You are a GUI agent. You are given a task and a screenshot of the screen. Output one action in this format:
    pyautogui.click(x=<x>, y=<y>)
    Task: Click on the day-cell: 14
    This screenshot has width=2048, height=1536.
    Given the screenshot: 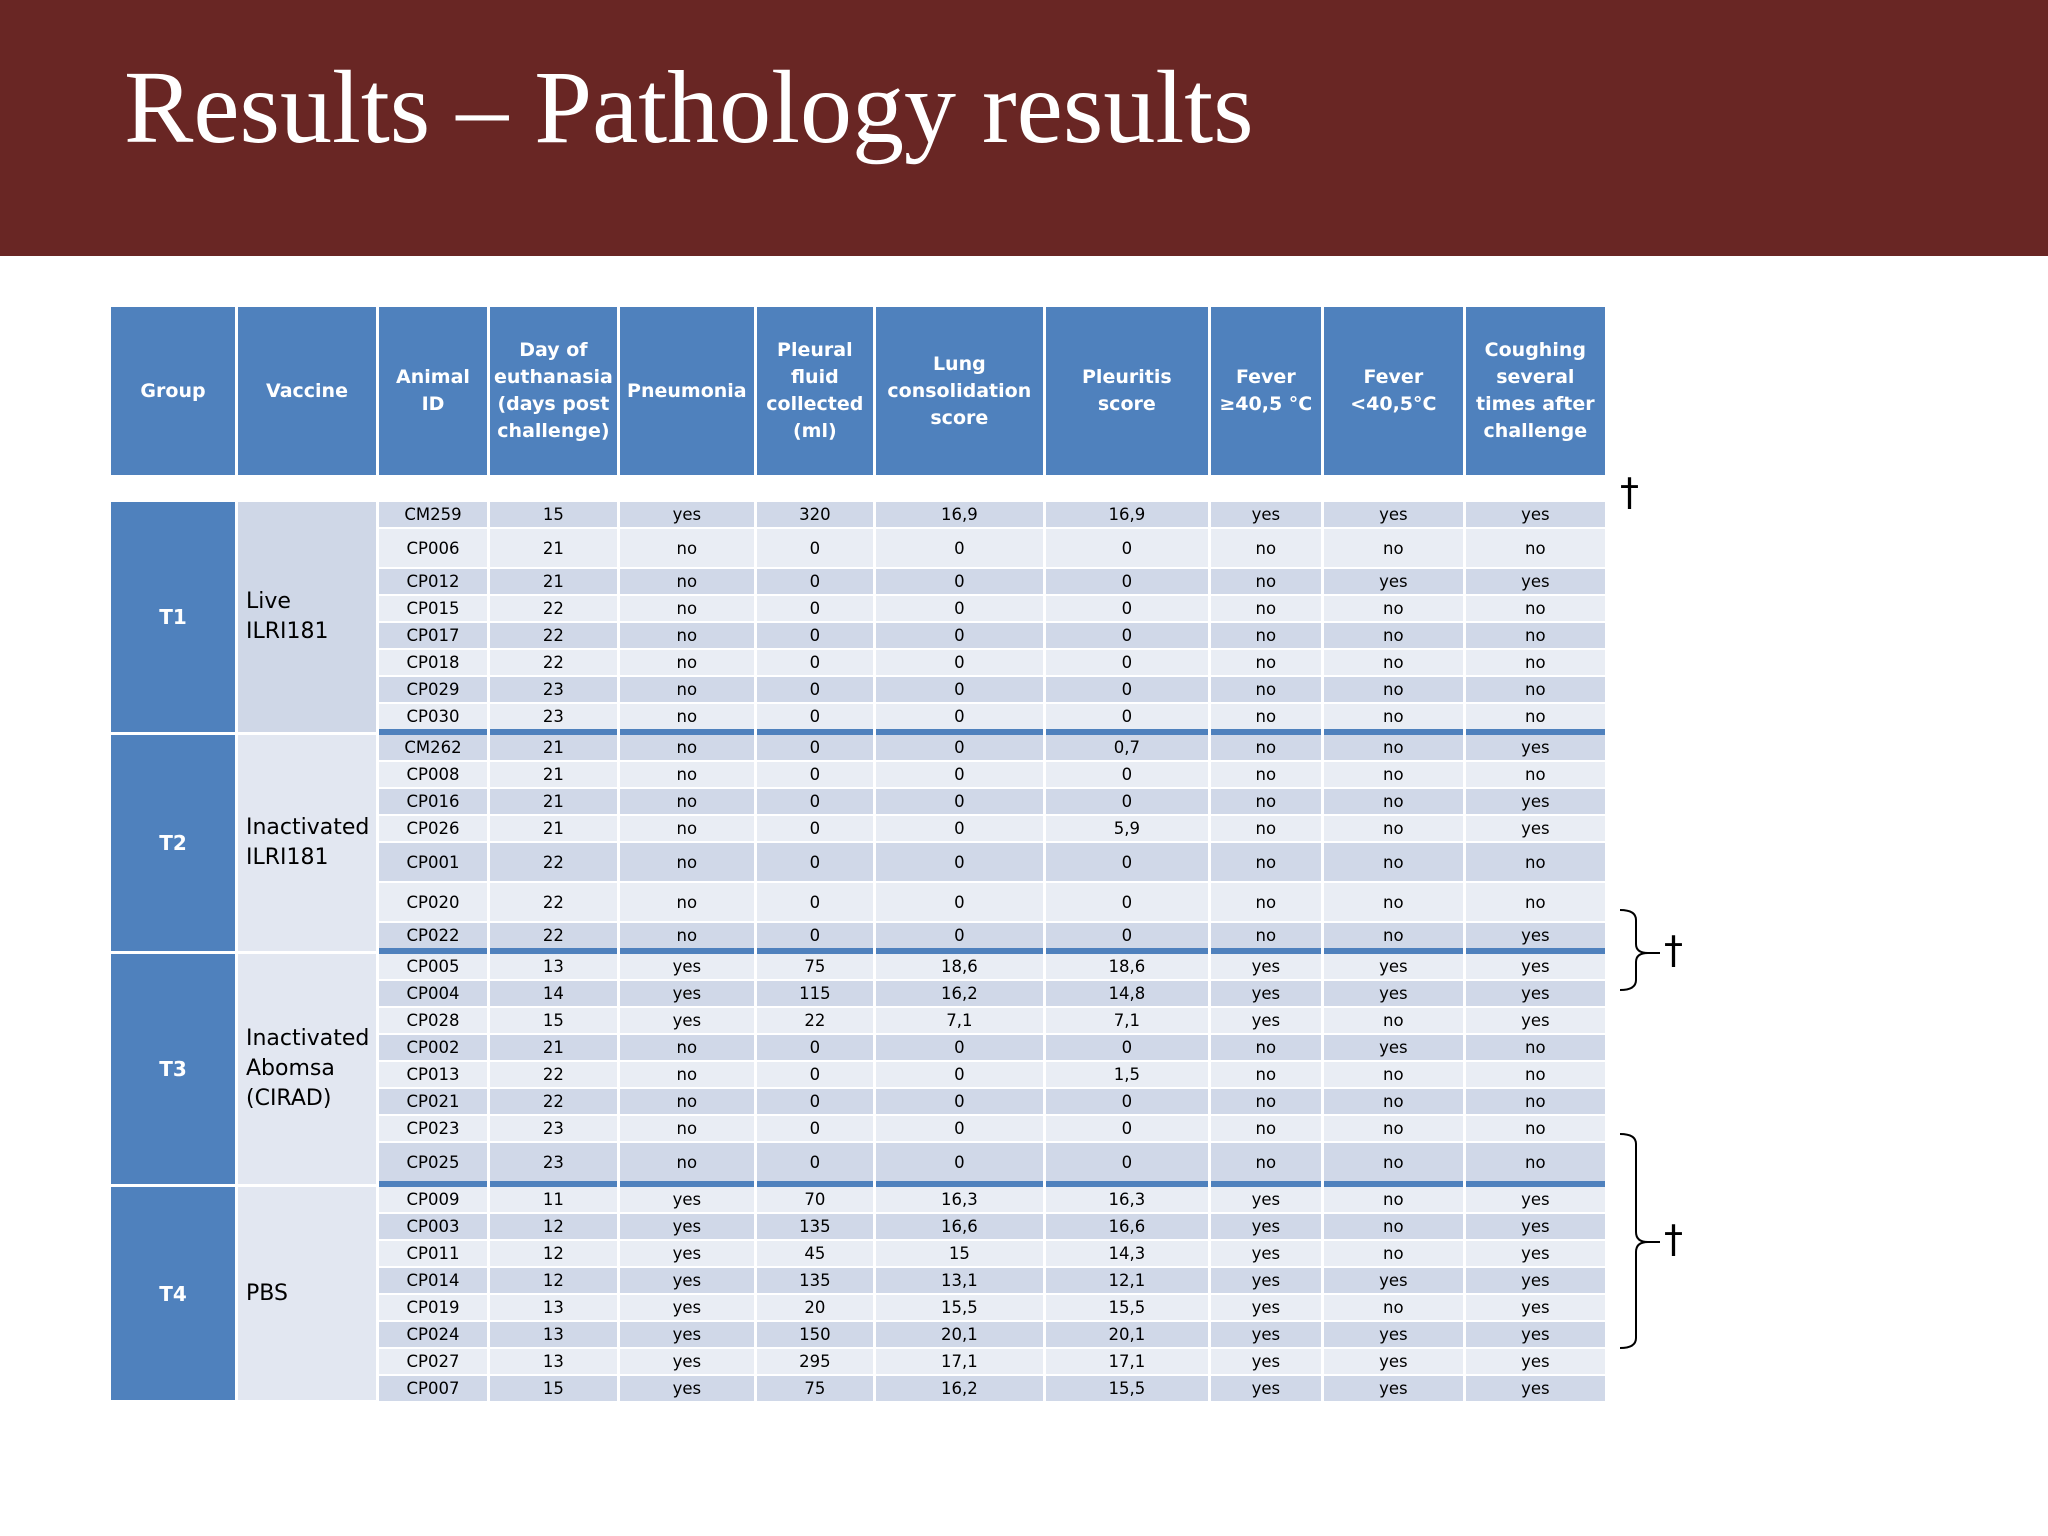 What is the action you would take?
    pyautogui.click(x=553, y=994)
    